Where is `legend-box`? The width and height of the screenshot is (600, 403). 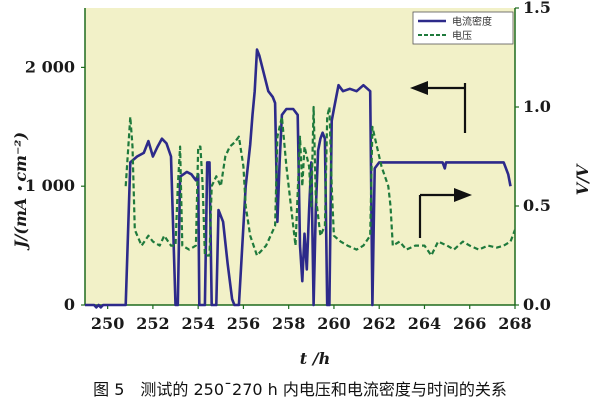
legend-box is located at coordinates (463, 28).